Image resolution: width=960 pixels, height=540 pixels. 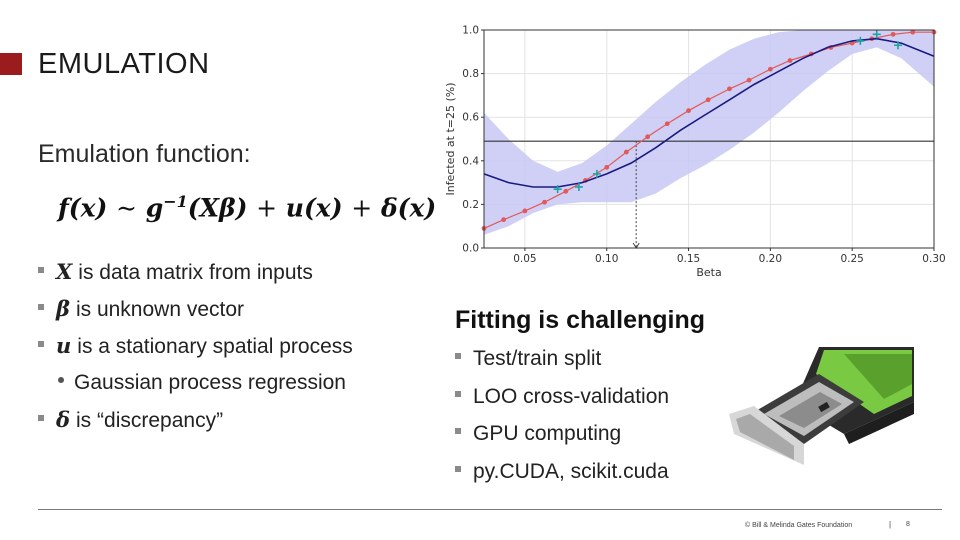 I want to click on fitting-item: GPU computing, so click(x=562, y=439).